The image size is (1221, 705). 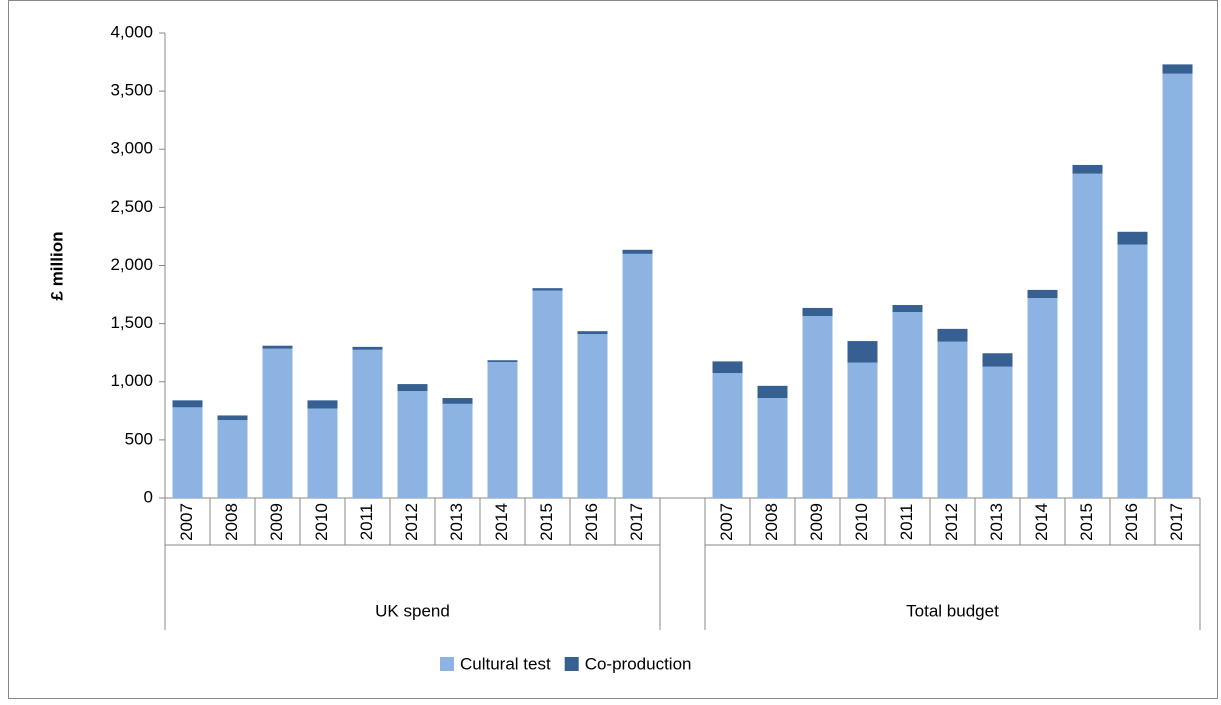 I want to click on y-tick-label: 1,500, so click(x=131, y=322).